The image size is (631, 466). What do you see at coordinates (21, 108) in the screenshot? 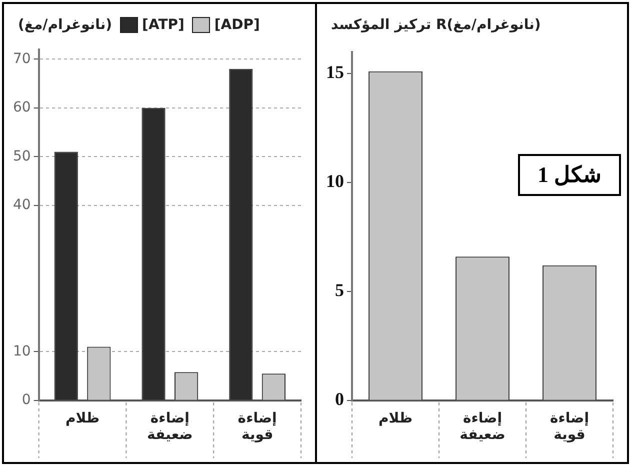
I see `y-tick-label: 60` at bounding box center [21, 108].